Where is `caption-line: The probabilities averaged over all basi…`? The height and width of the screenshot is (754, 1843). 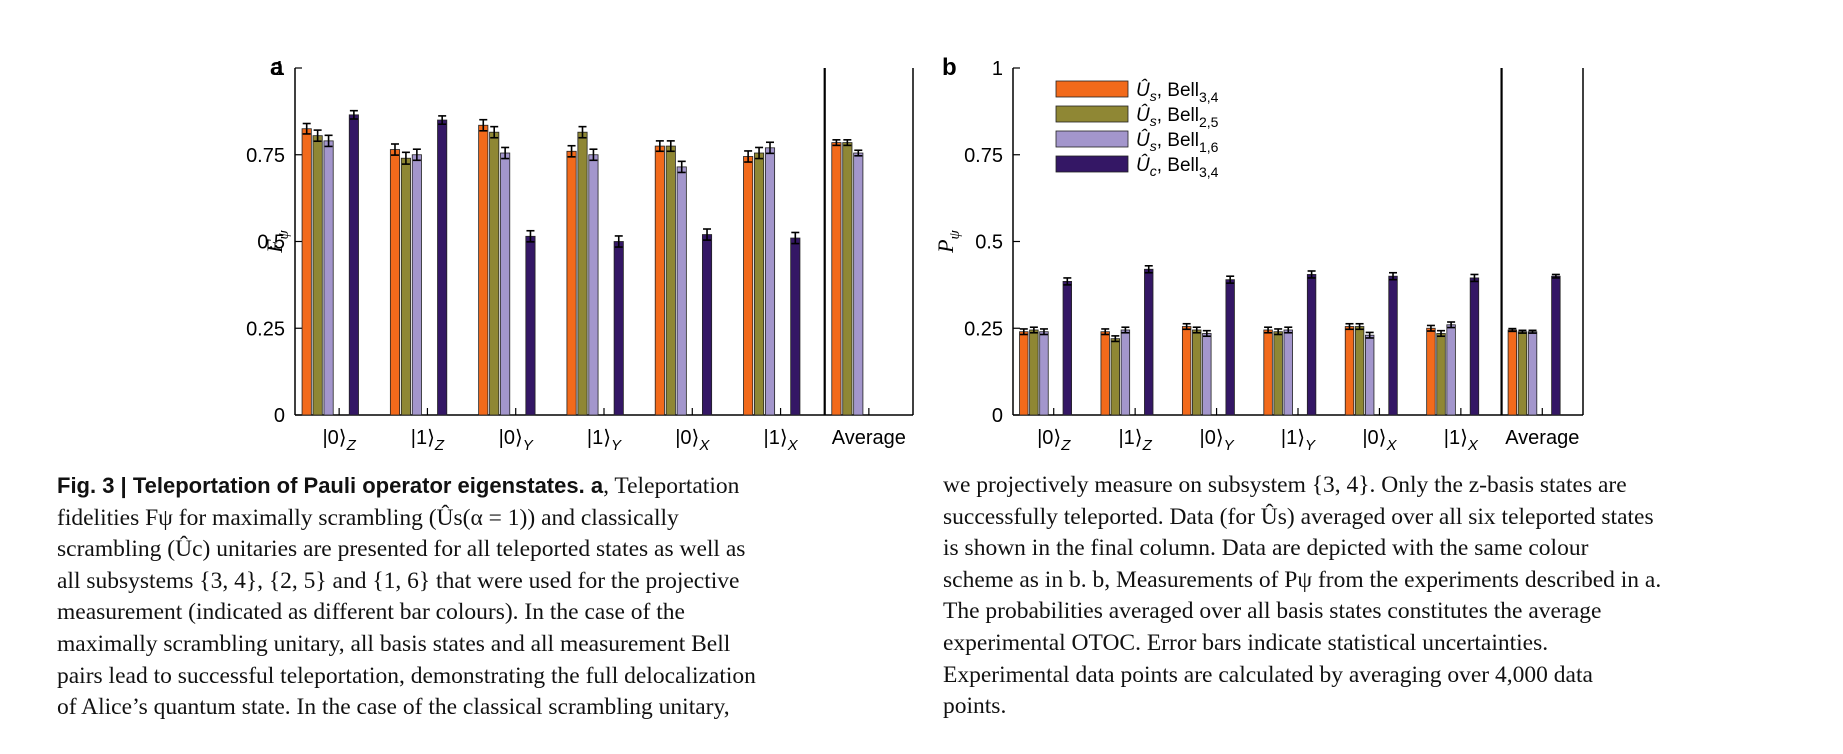
caption-line: The probabilities averaged over all basi… is located at coordinates (1272, 611).